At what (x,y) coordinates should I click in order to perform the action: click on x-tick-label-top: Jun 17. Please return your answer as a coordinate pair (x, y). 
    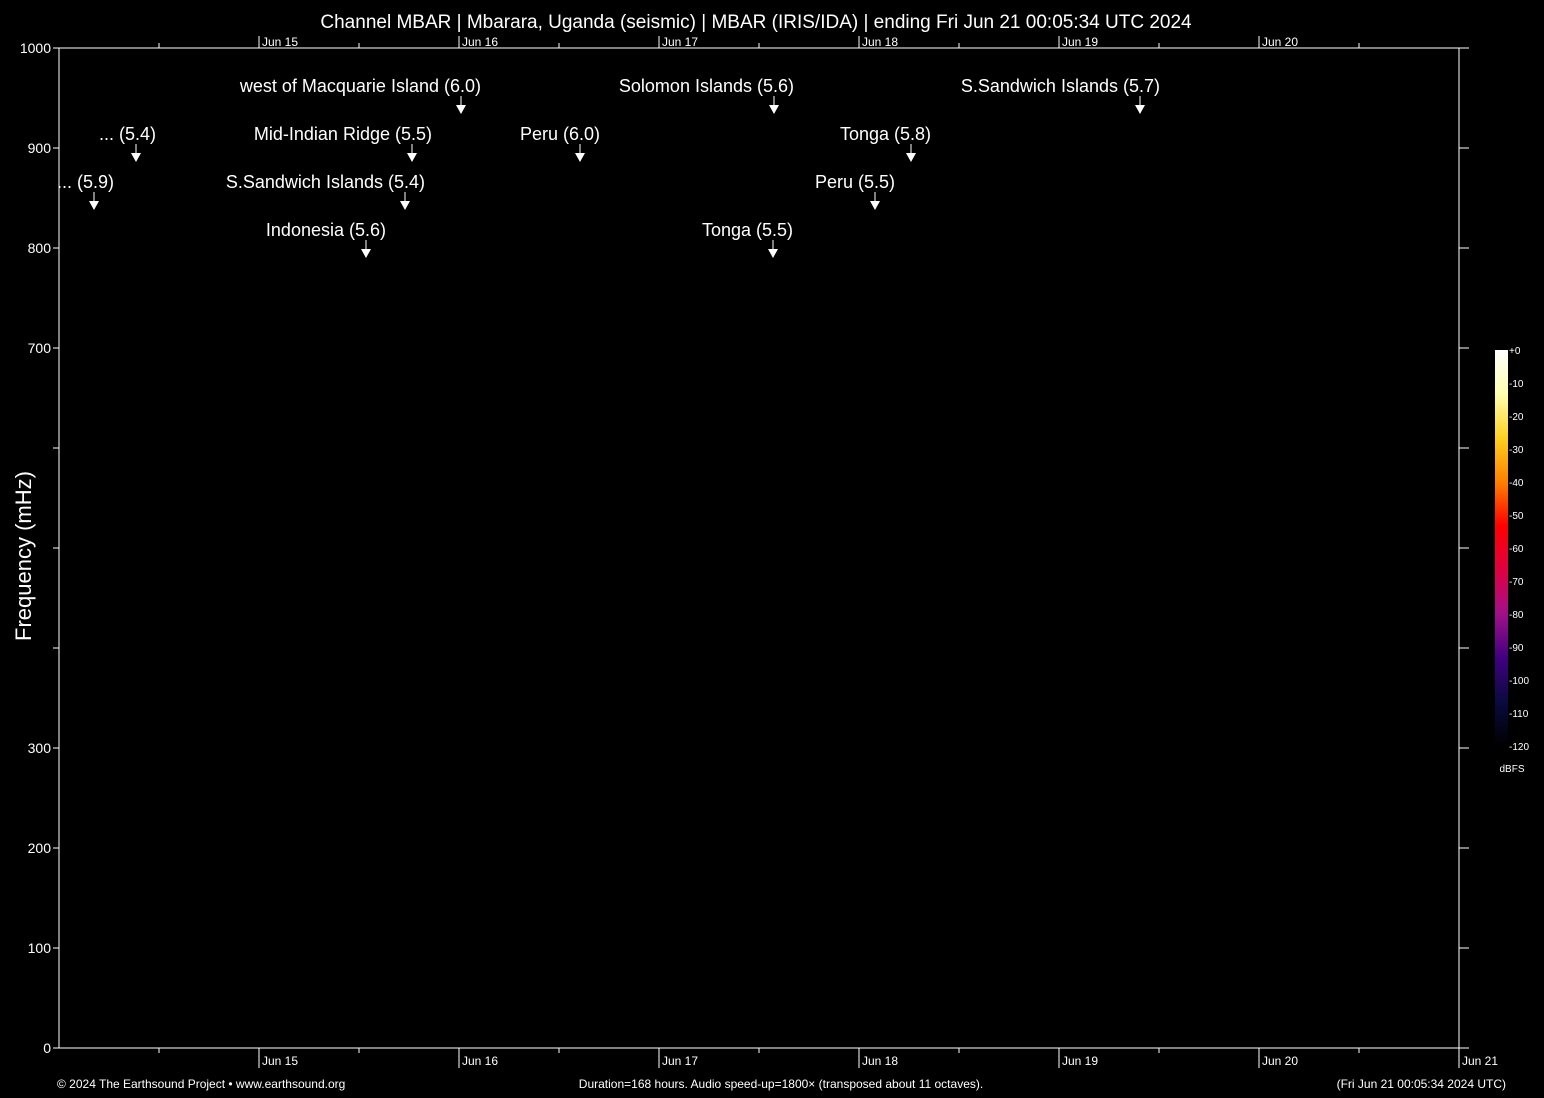
    Looking at the image, I should click on (680, 42).